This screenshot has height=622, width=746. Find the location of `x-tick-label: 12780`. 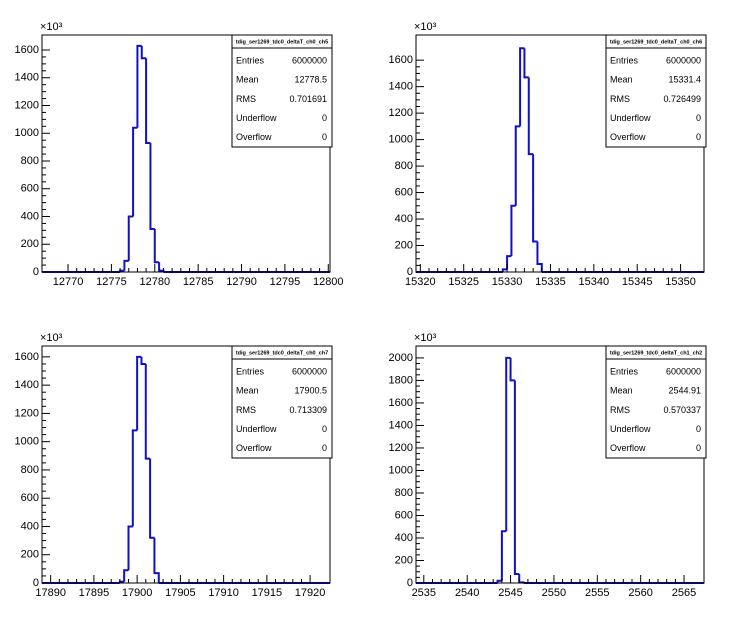

x-tick-label: 12780 is located at coordinates (154, 282).